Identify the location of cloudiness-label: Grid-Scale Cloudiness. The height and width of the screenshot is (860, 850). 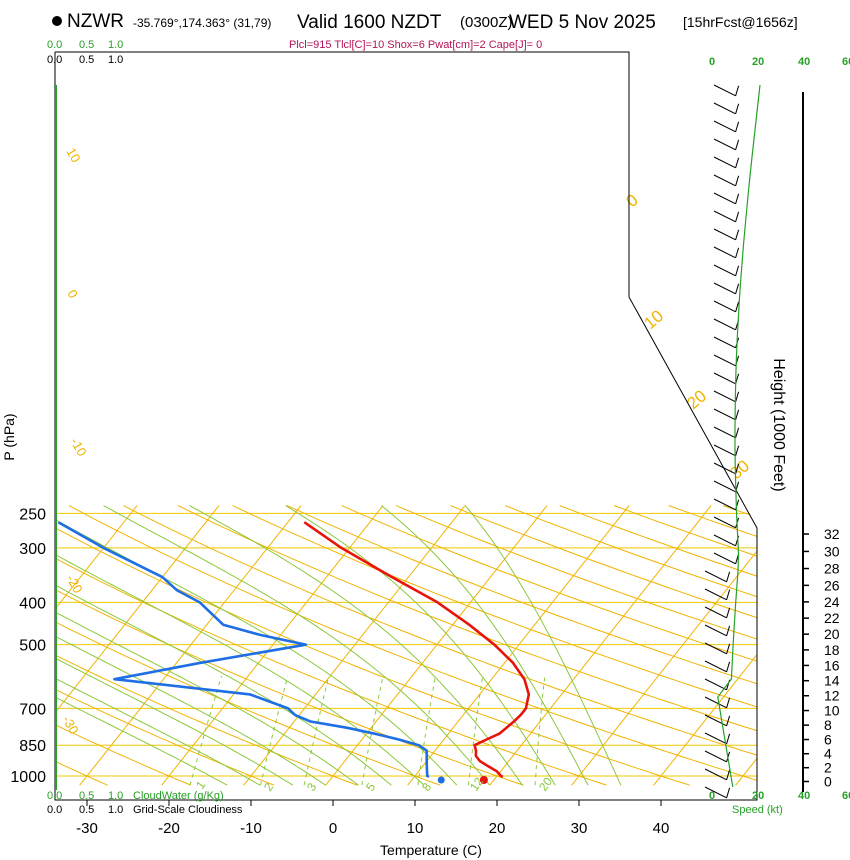
(188, 810).